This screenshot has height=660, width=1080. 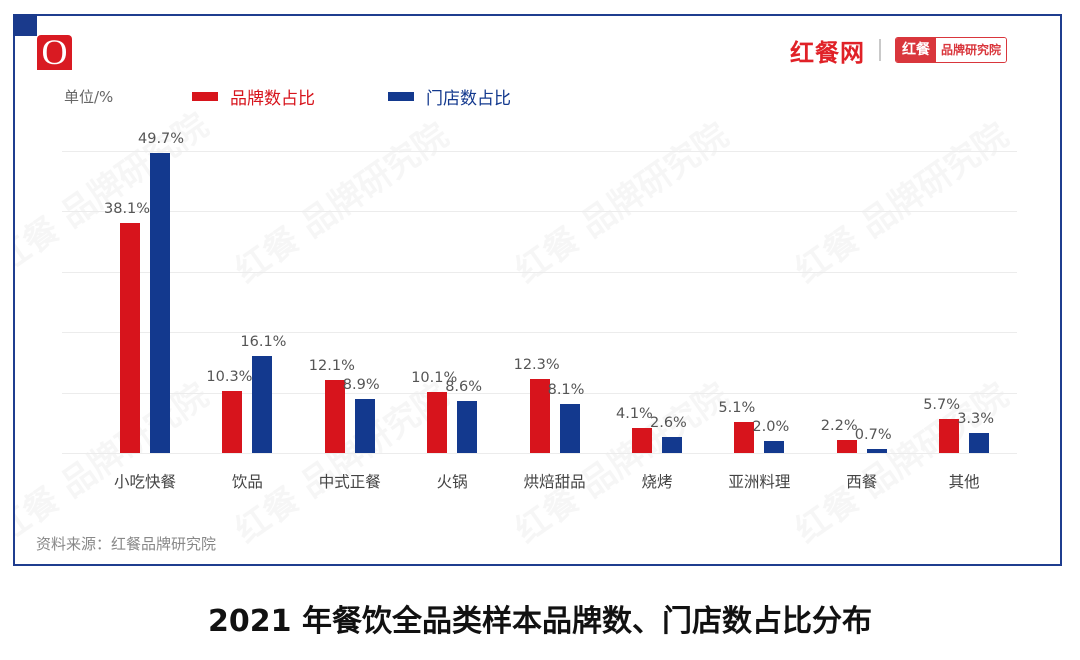 I want to click on category-label: 西餐, so click(x=862, y=482).